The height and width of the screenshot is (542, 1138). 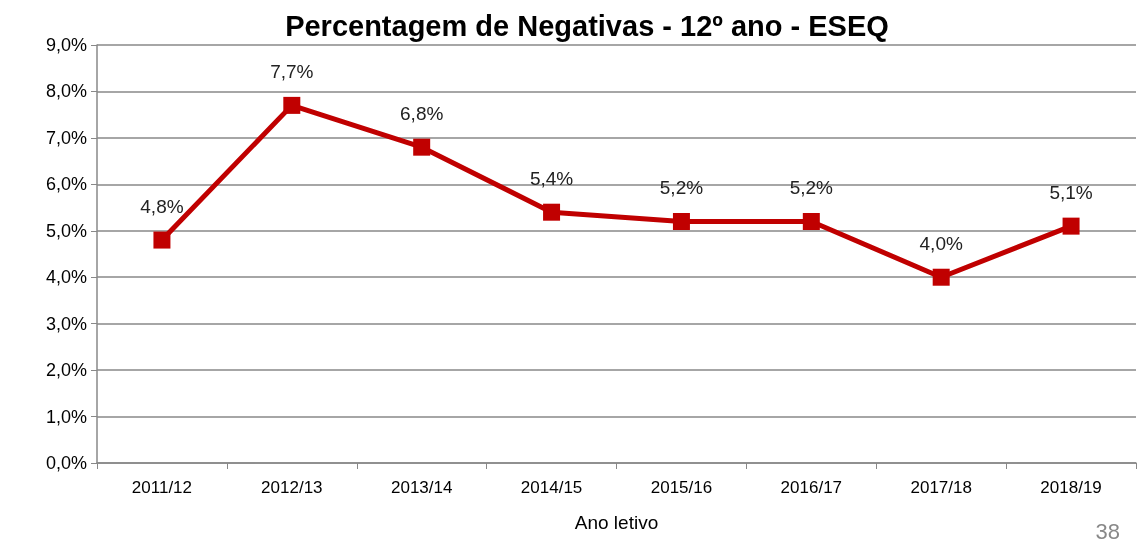 I want to click on x-tick-label: 2014/15, so click(x=551, y=487).